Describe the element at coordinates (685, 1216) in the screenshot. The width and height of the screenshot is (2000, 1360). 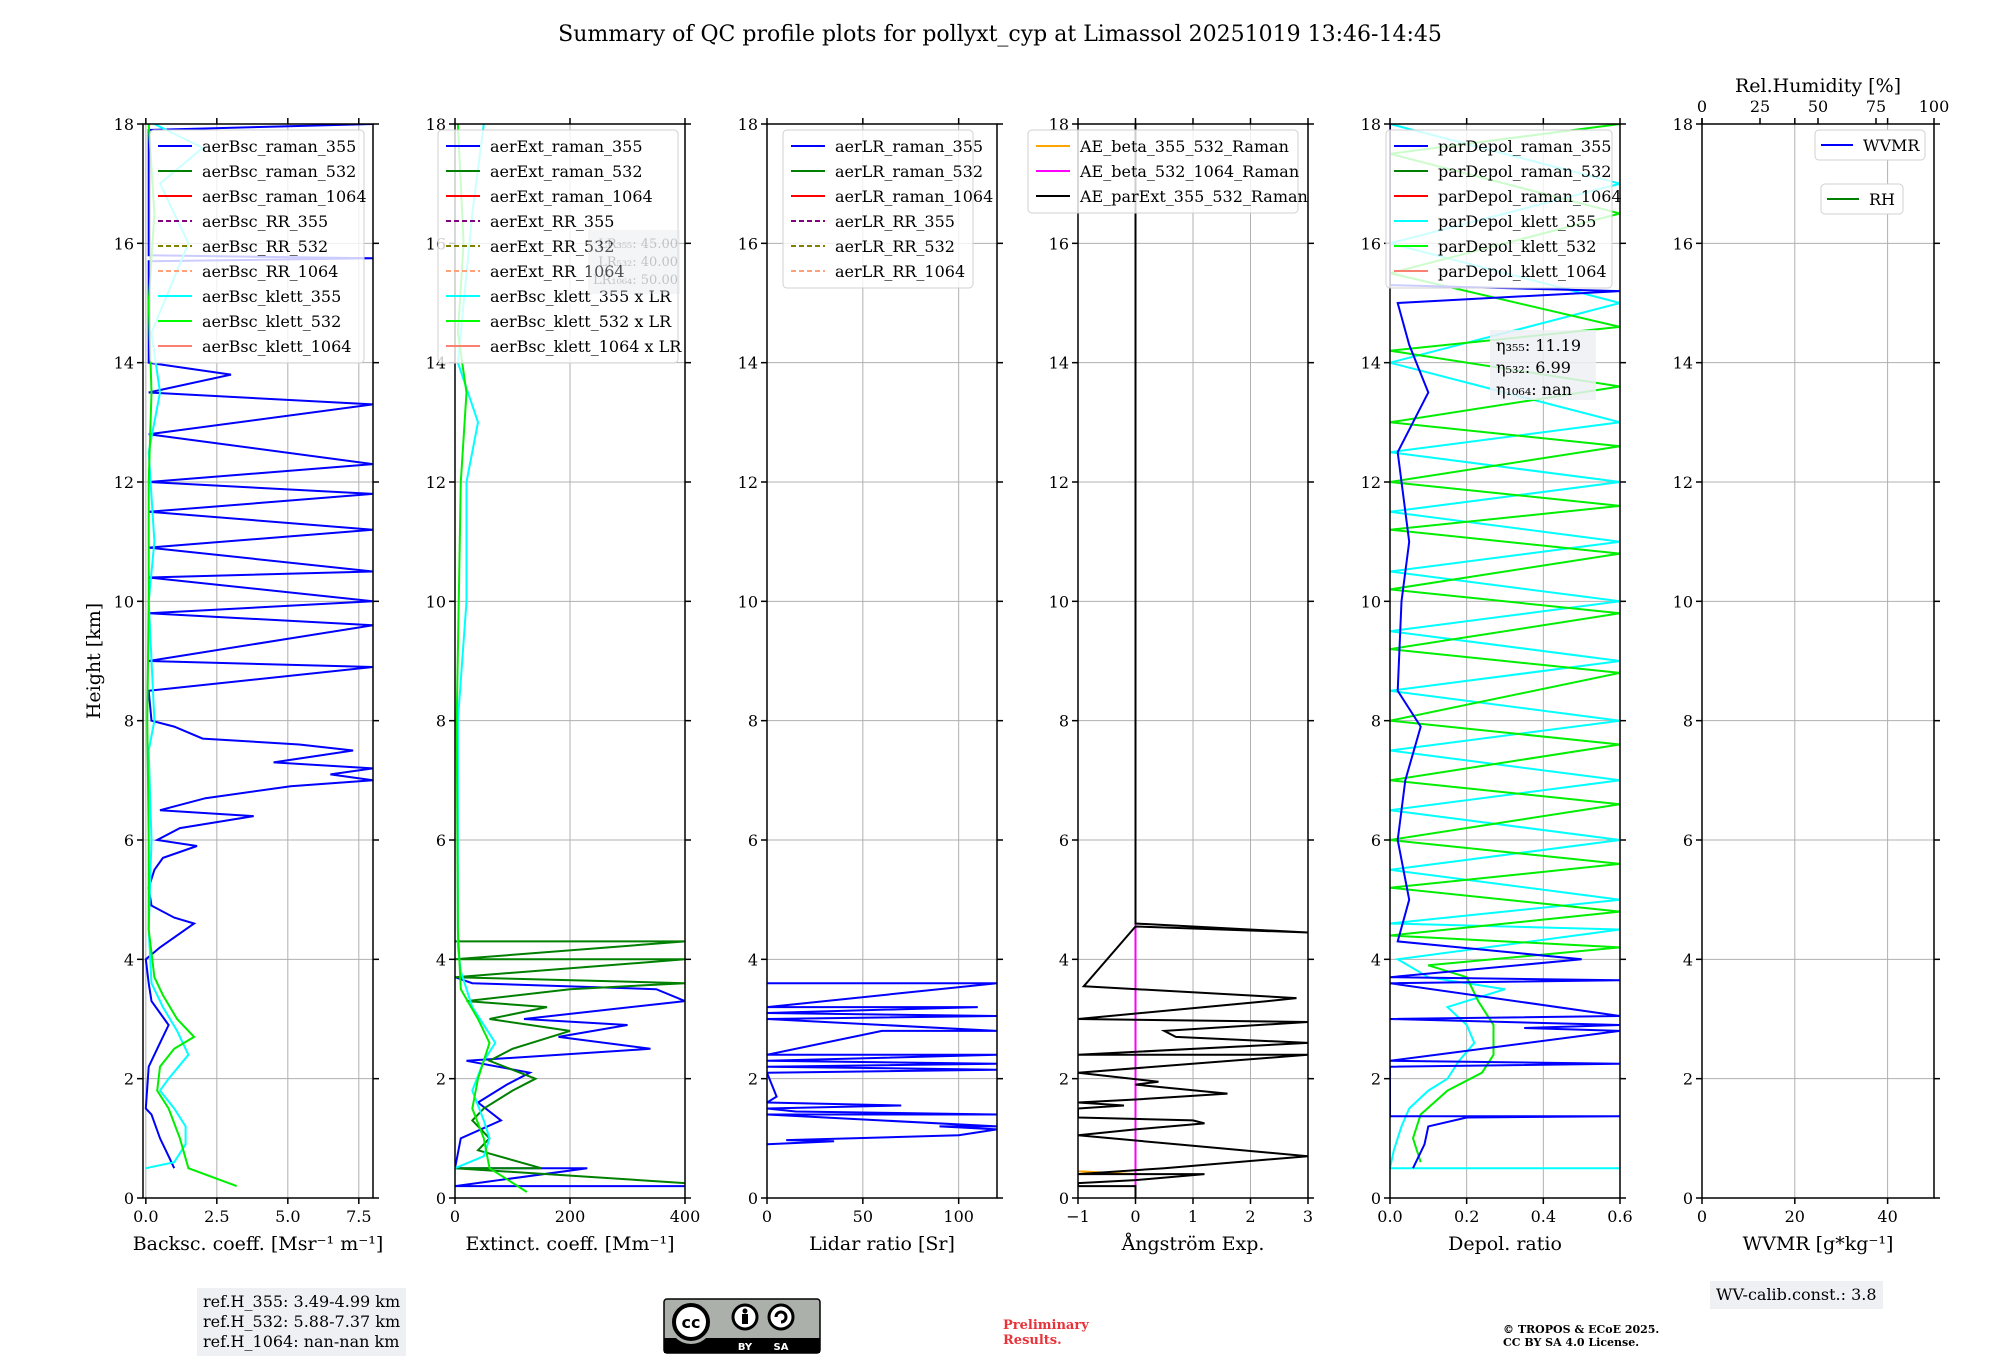
I see `x-tick-label: 400` at that location.